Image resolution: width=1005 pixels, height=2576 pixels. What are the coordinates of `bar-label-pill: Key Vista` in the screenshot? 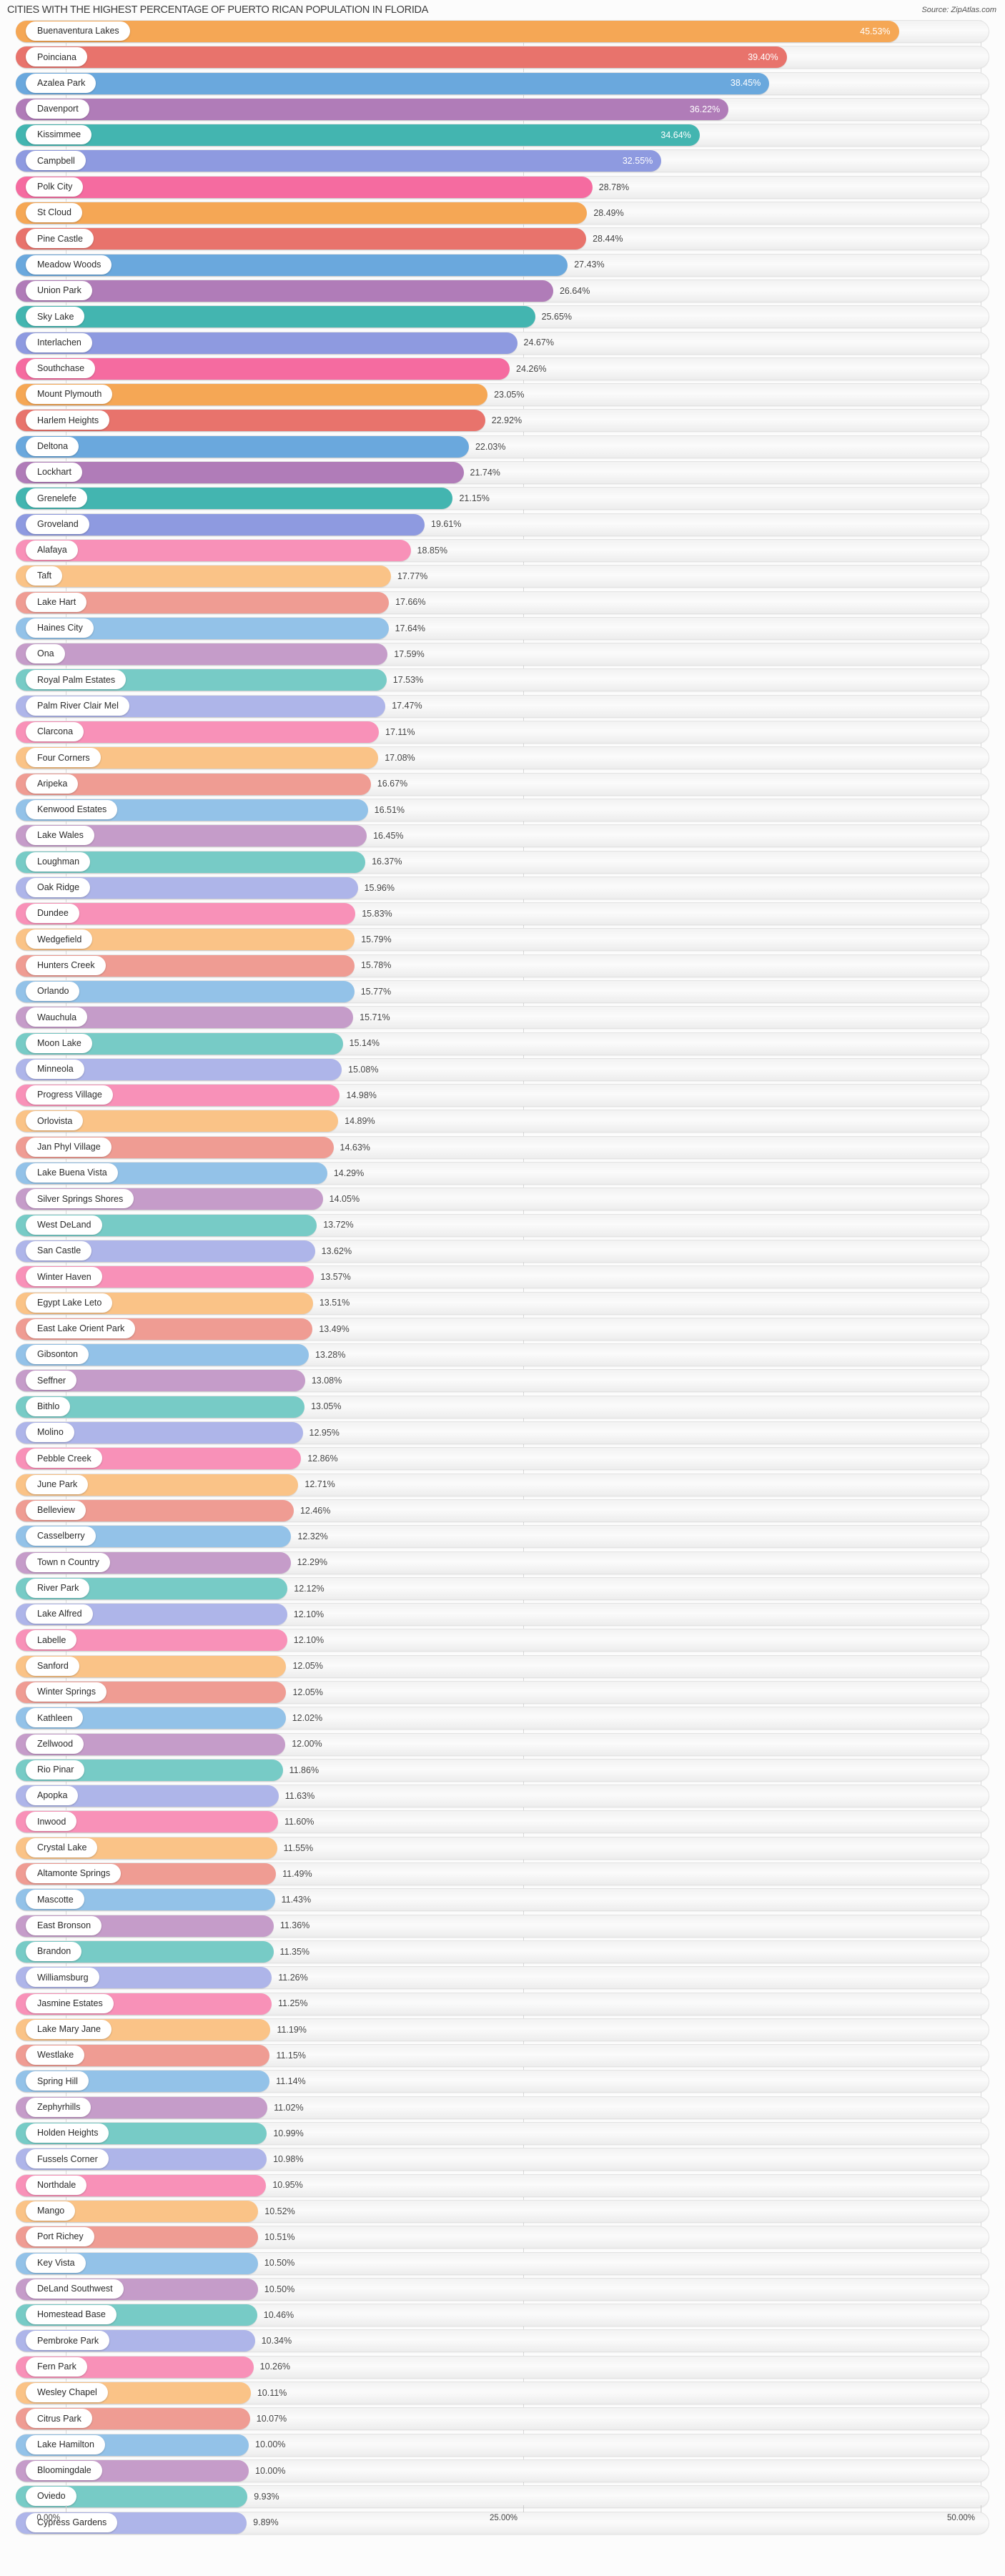 It's located at (56, 2263).